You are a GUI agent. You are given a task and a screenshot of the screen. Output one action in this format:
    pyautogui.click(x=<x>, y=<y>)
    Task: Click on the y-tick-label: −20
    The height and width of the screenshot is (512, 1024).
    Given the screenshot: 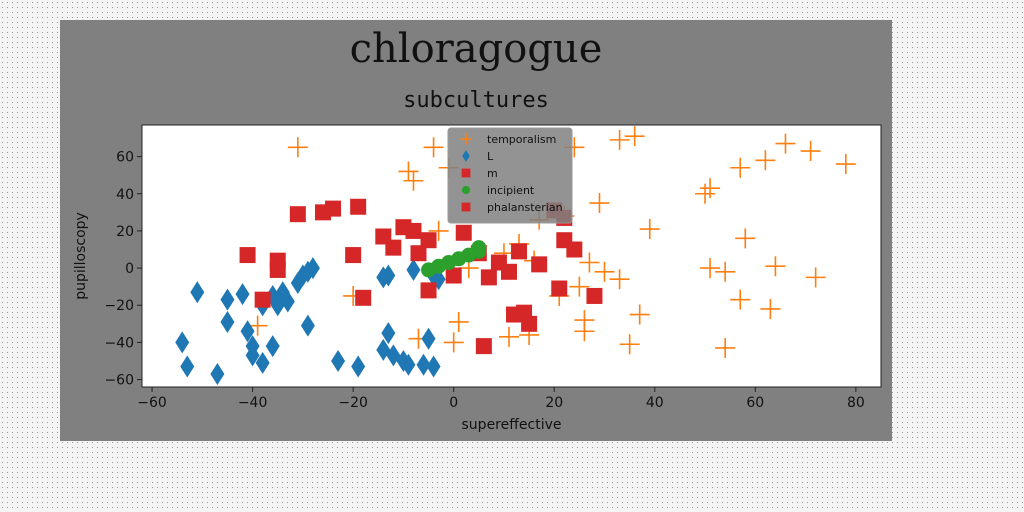 What is the action you would take?
    pyautogui.click(x=119, y=306)
    